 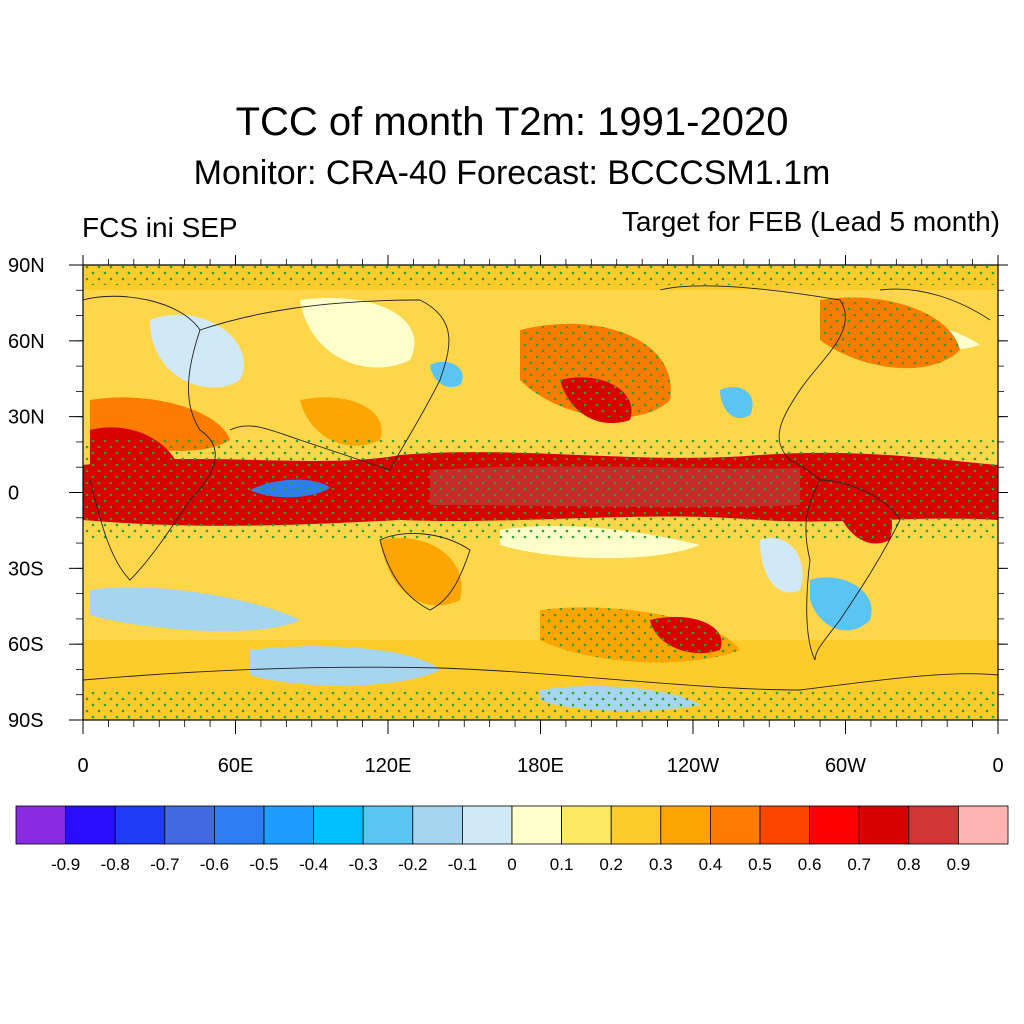 What do you see at coordinates (26, 645) in the screenshot?
I see `lat-tick-label: 60S` at bounding box center [26, 645].